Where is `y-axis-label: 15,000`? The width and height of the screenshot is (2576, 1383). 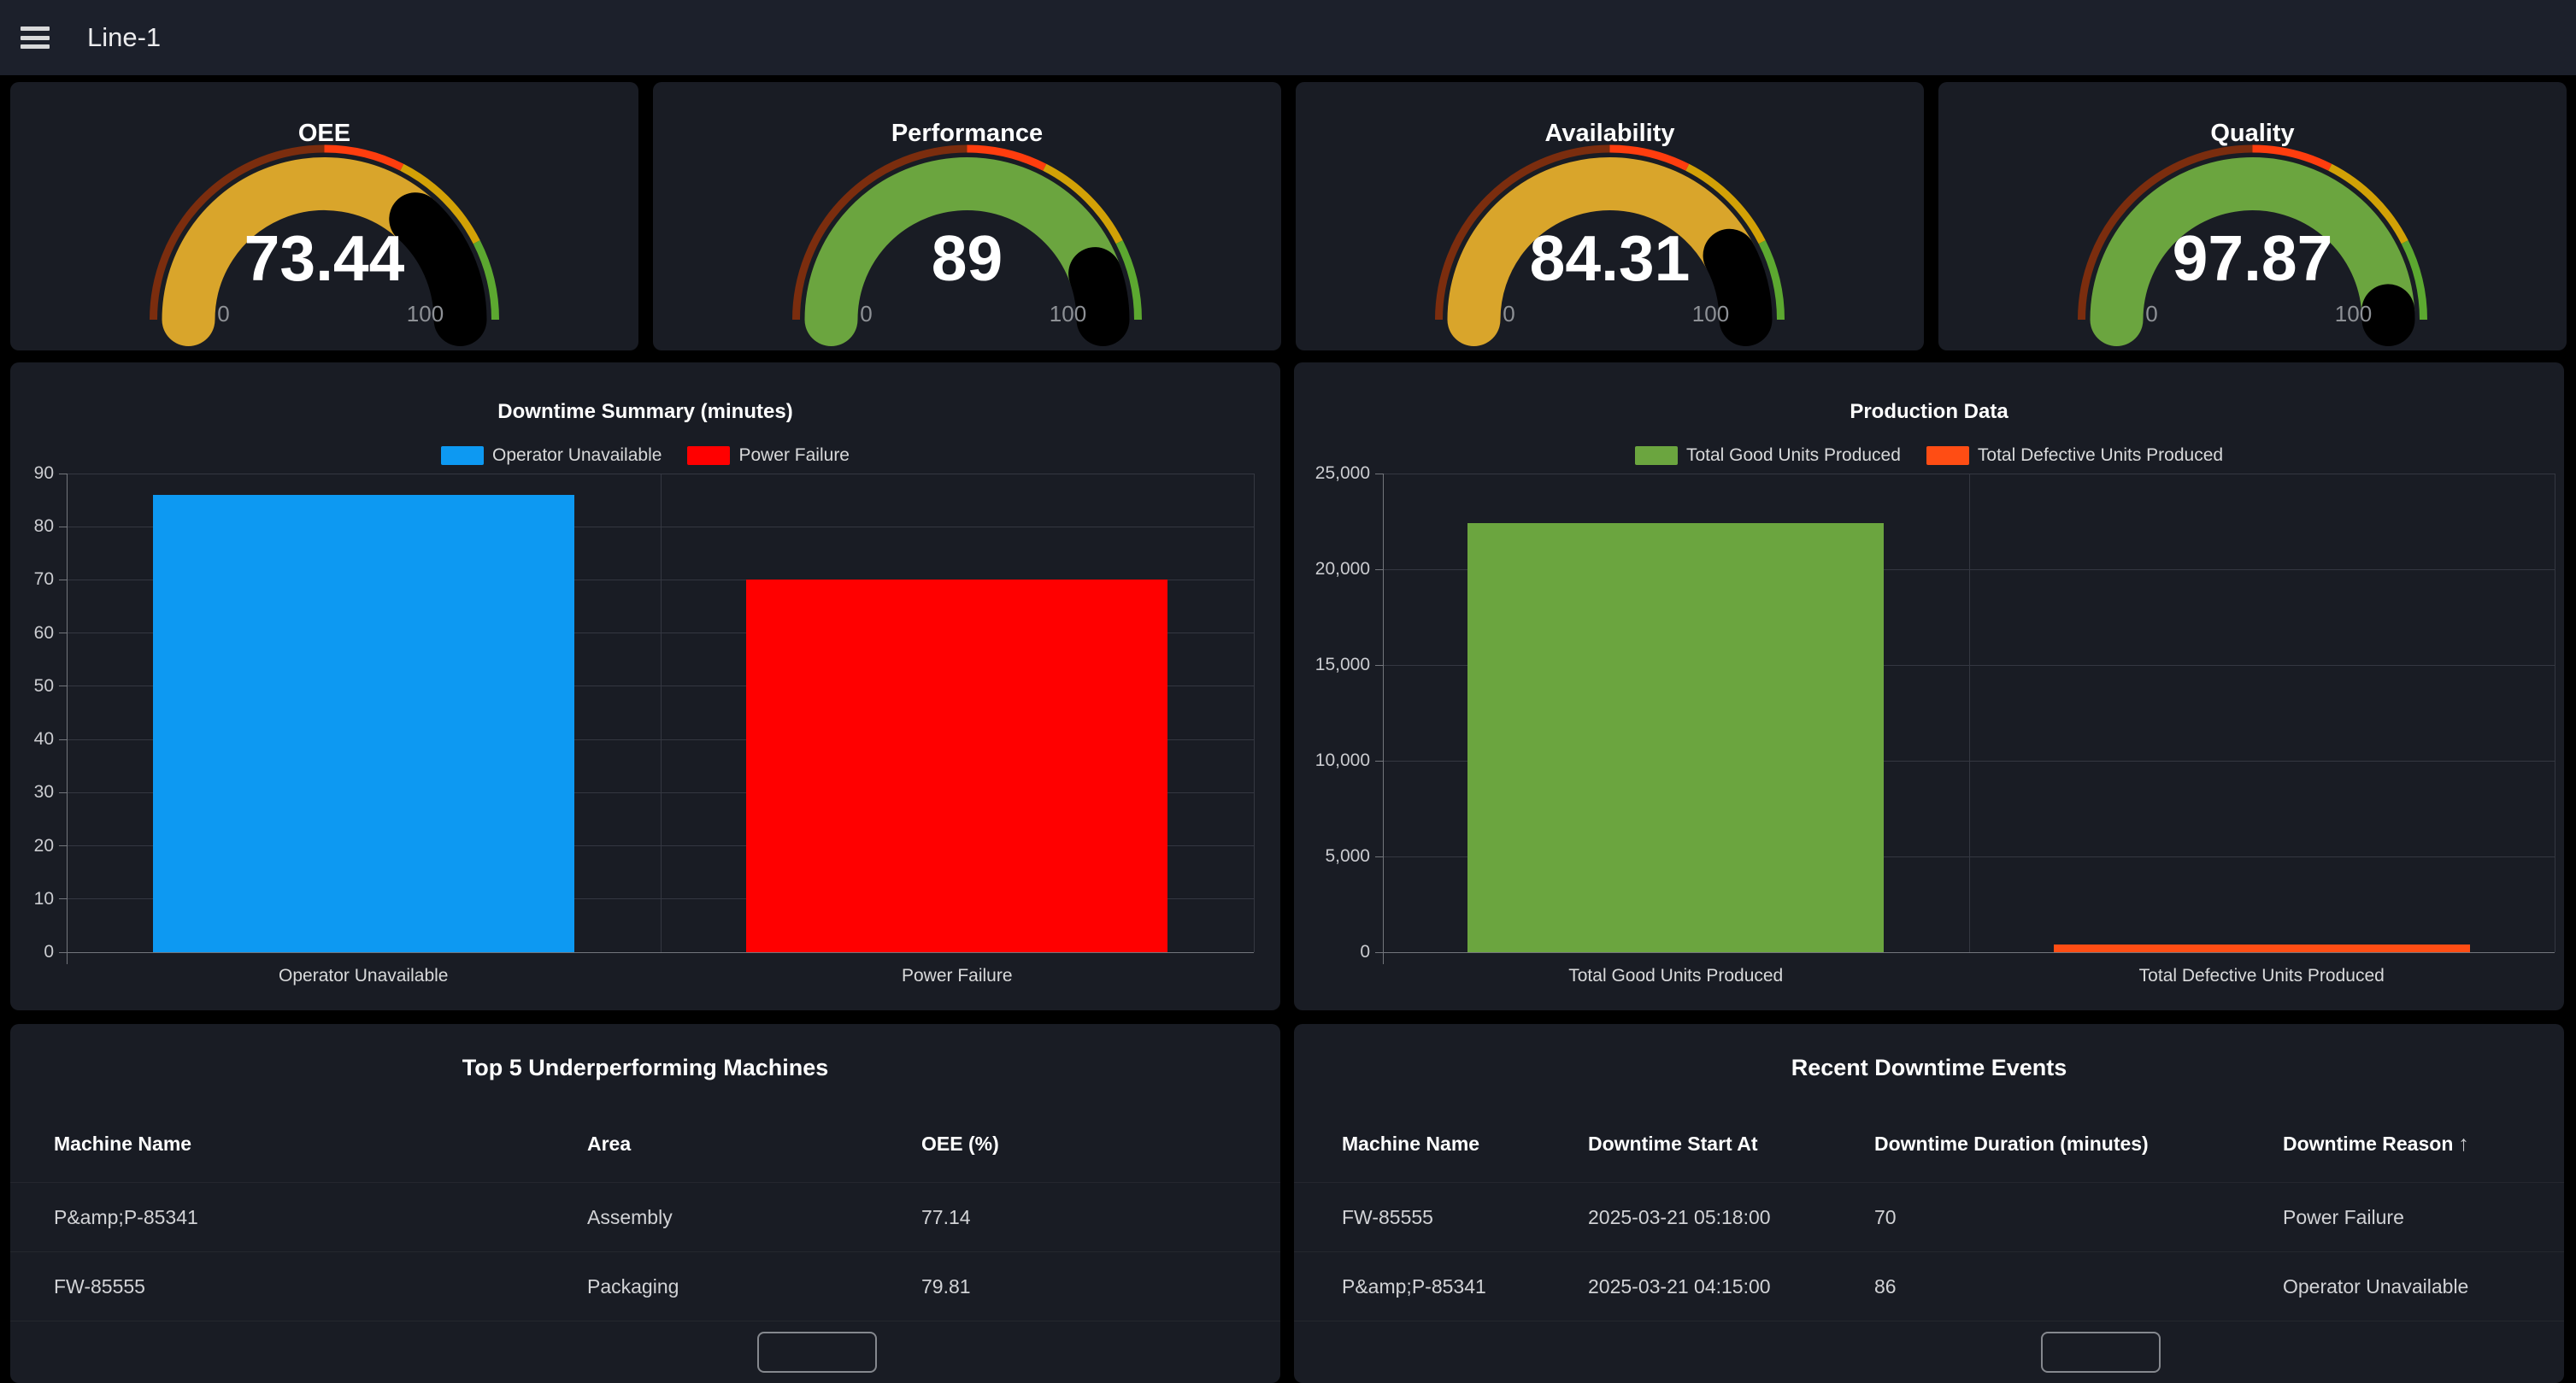 y-axis-label: 15,000 is located at coordinates (1318, 665).